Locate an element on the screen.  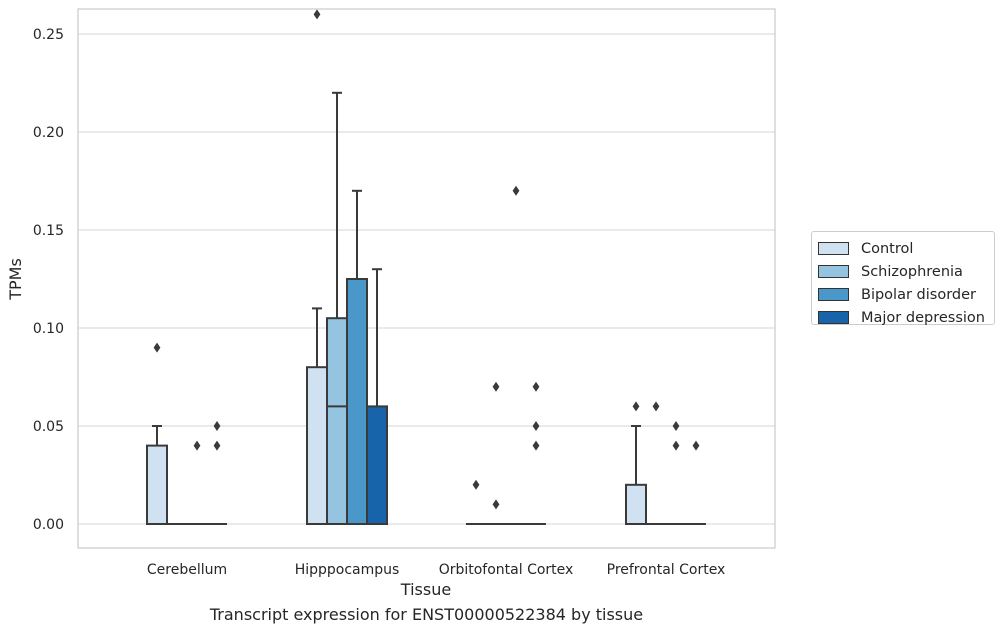
y-tick-label: 0.15 is located at coordinates (48, 231).